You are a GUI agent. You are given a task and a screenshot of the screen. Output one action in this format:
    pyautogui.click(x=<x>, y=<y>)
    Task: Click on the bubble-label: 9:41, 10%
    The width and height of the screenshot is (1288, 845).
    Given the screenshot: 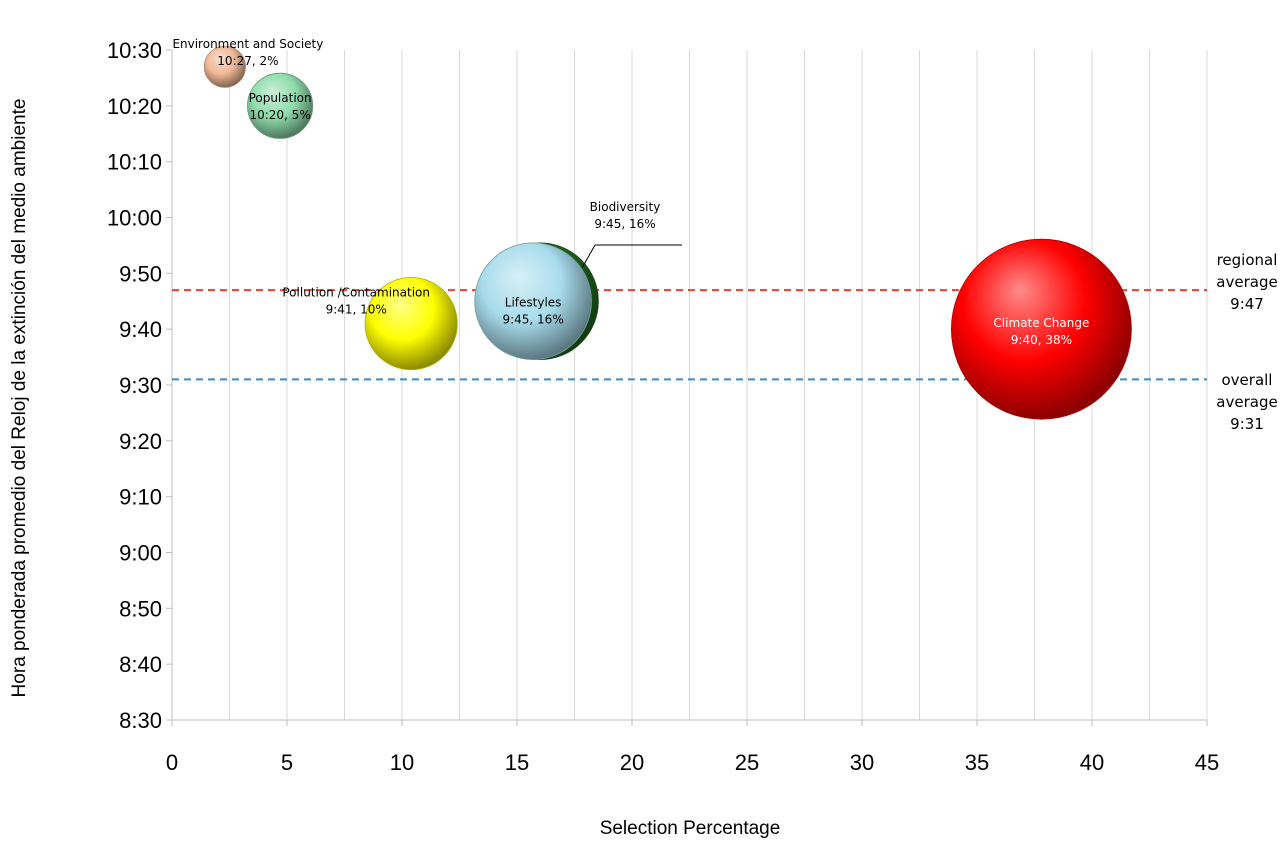 What is the action you would take?
    pyautogui.click(x=356, y=310)
    